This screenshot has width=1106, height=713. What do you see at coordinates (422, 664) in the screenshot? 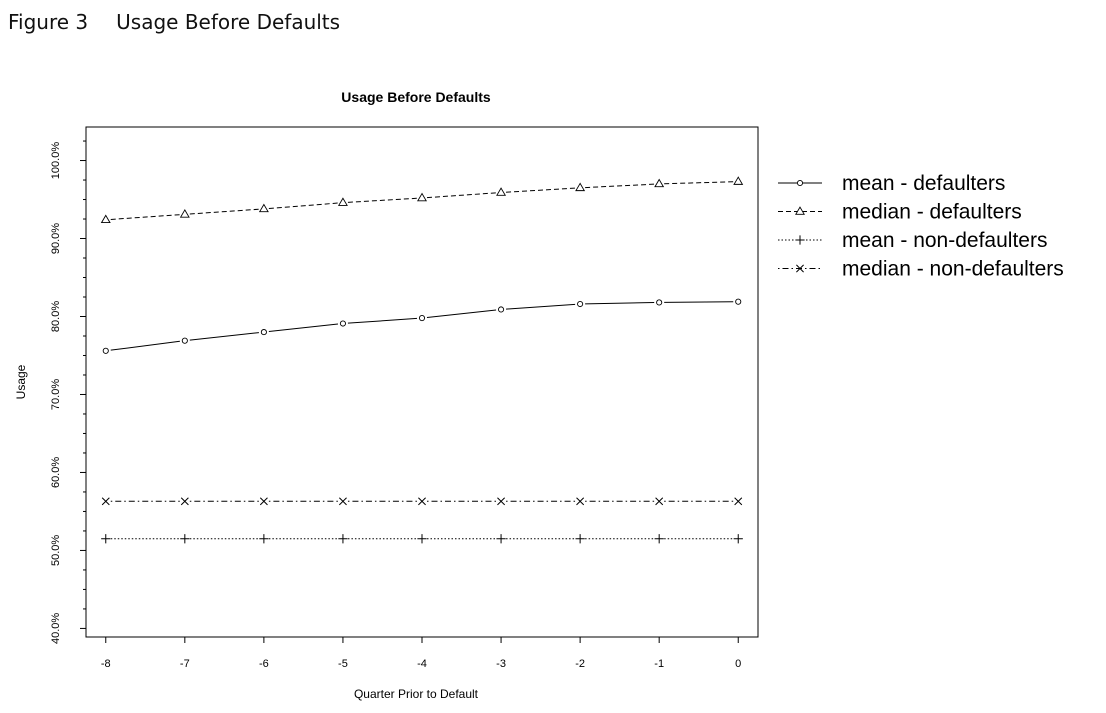
I see `x-tick-label: -4` at bounding box center [422, 664].